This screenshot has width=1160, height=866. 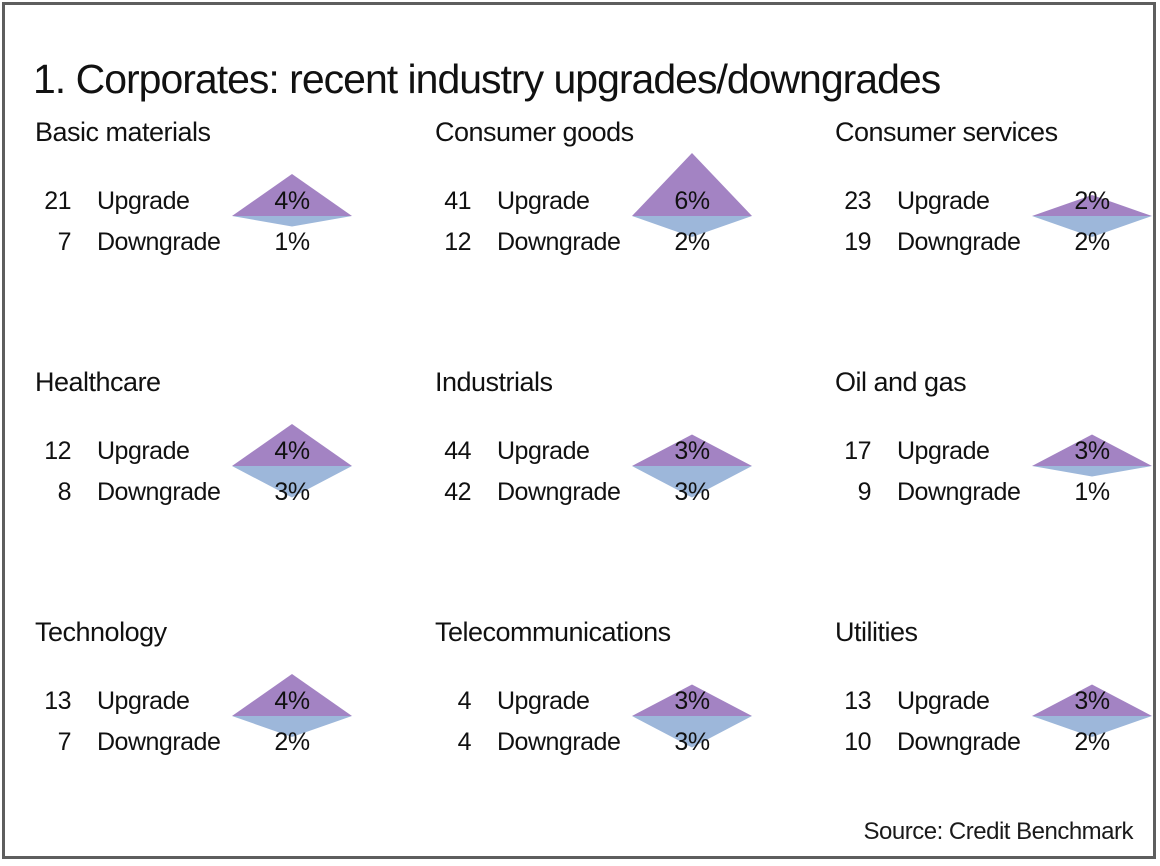 I want to click on industry-stats: 4 Upgrade 3% 4 Downgrade 3%, so click(x=635, y=722).